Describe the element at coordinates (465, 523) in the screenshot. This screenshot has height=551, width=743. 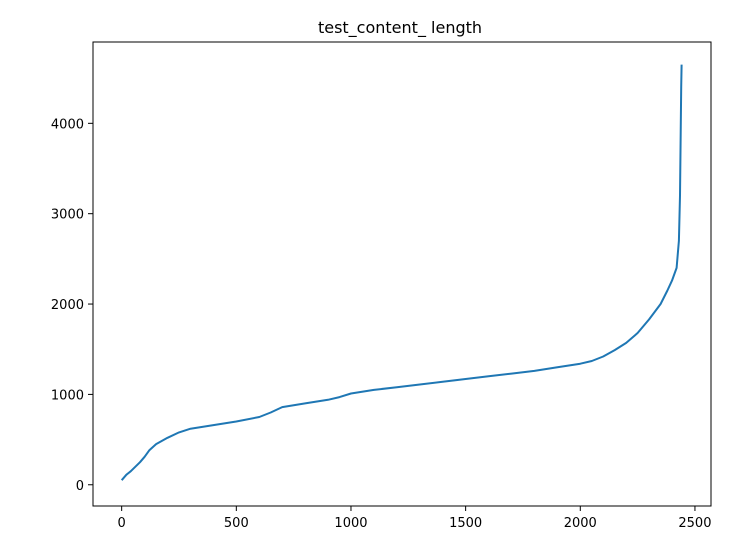
I see `x-tick-label: 1500` at that location.